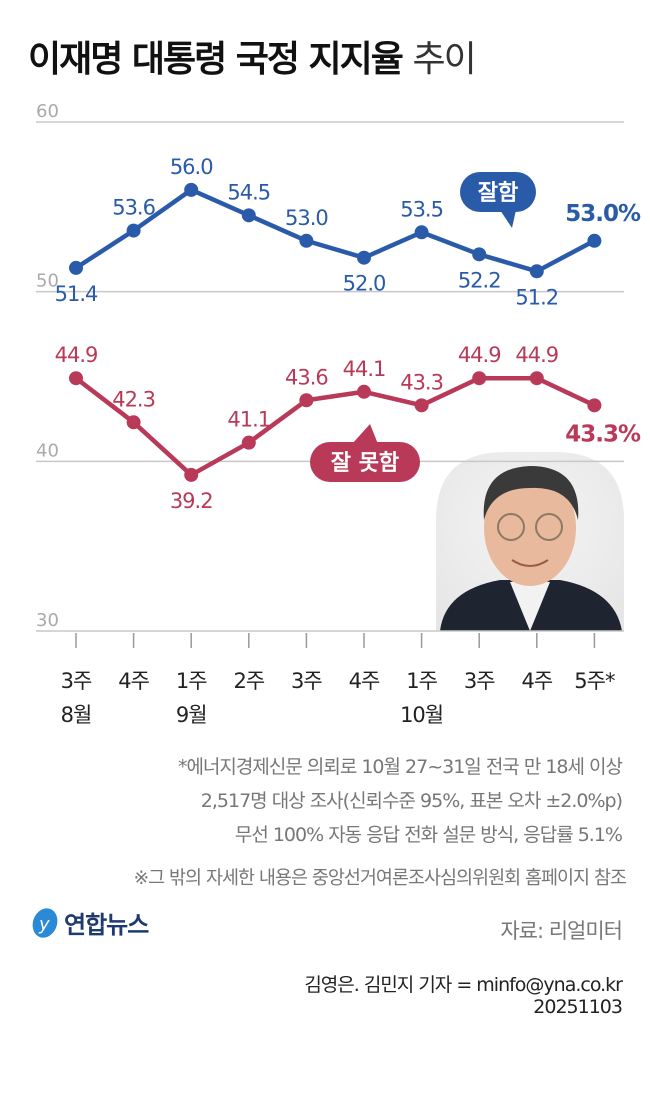  Describe the element at coordinates (133, 208) in the screenshot. I see `data-label: 53.6` at that location.